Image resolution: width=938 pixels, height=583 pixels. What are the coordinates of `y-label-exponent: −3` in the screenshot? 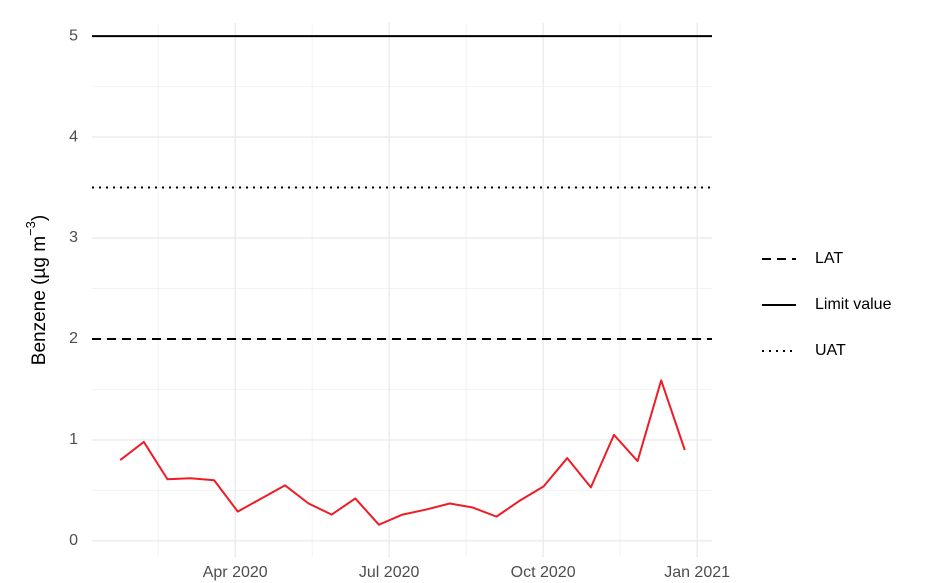 It's located at (30, 228).